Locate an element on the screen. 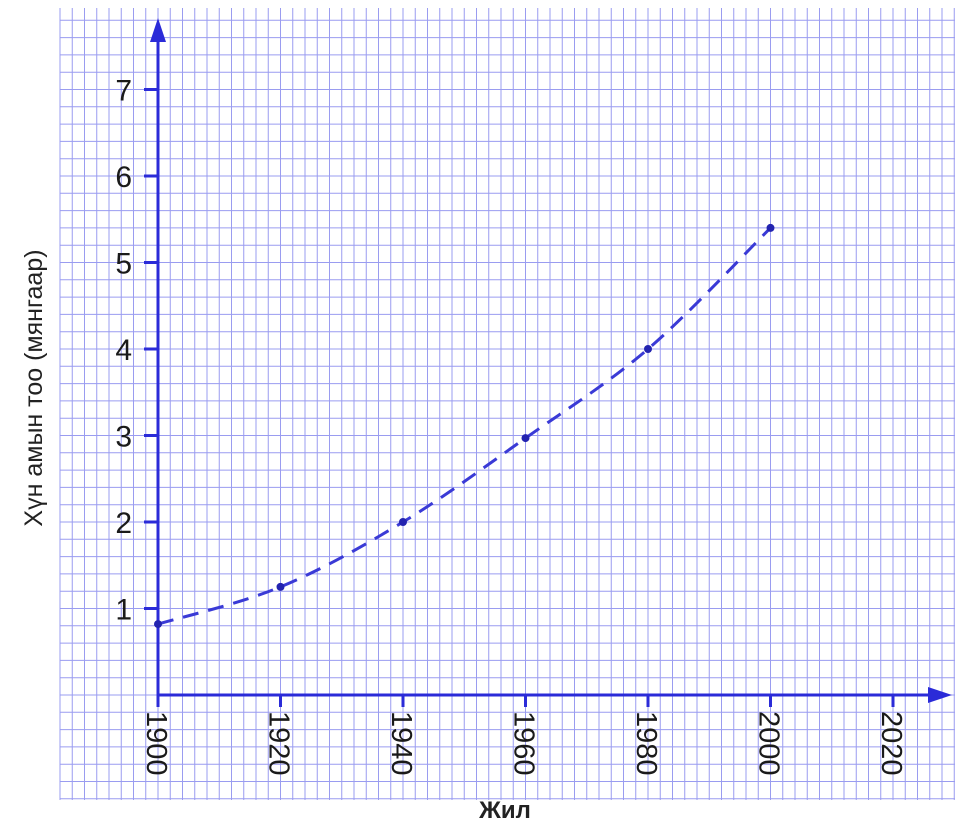 This screenshot has width=965, height=826. y-tick-label: 3 is located at coordinates (123, 437).